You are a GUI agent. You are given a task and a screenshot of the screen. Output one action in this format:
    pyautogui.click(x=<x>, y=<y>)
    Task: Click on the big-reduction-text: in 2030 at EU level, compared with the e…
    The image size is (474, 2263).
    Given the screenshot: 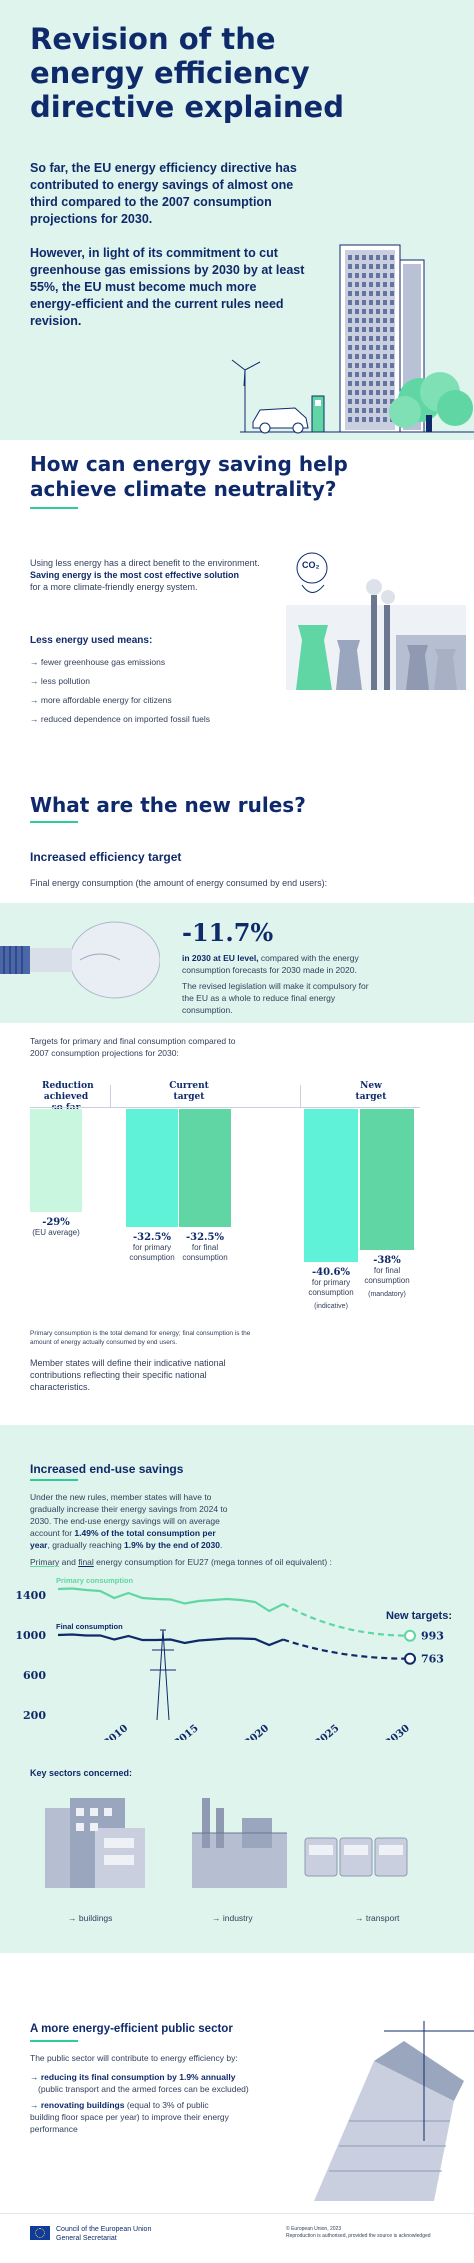 What is the action you would take?
    pyautogui.click(x=270, y=964)
    